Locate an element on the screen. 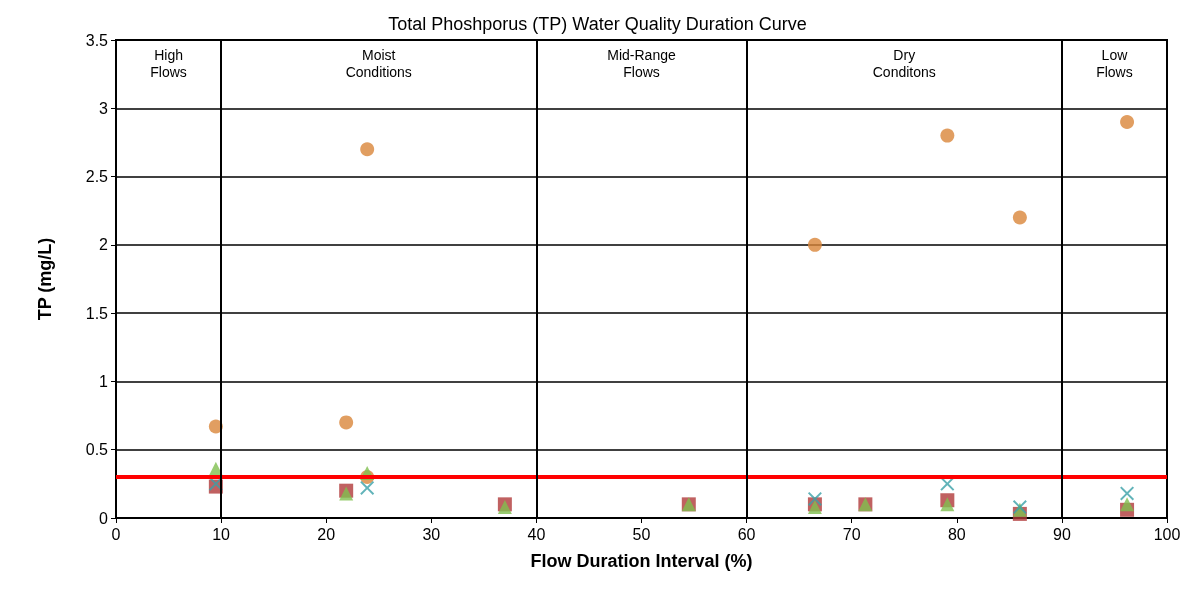  y-tick-label: 3 is located at coordinates (104, 108).